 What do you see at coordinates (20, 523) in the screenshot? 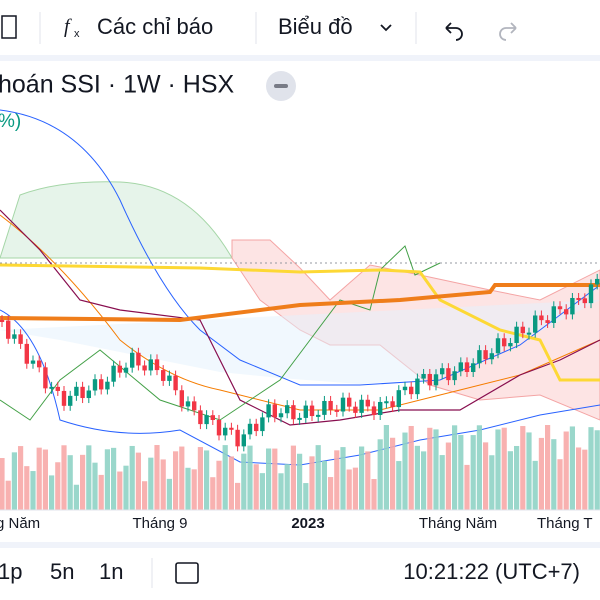
I see `x-axis-label: g Năm` at bounding box center [20, 523].